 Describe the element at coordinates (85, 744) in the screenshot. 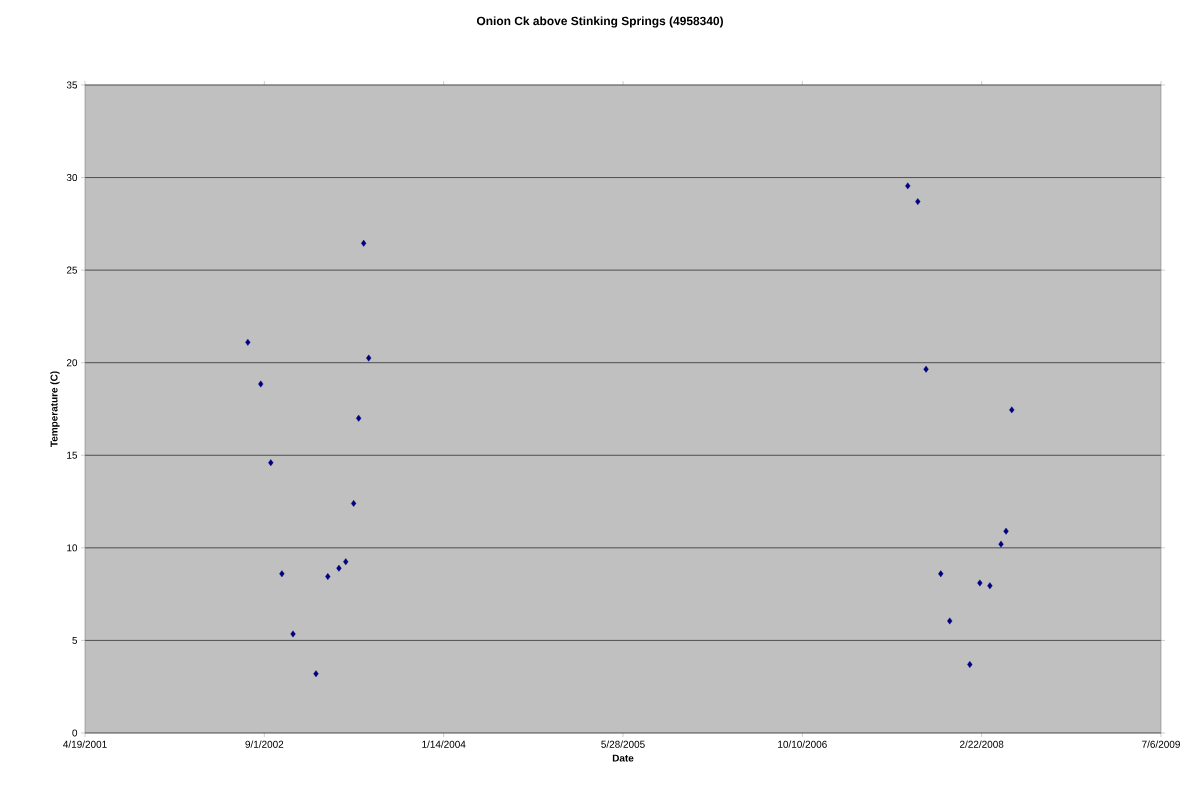

I see `x-tick-label: 4/19/2001` at that location.